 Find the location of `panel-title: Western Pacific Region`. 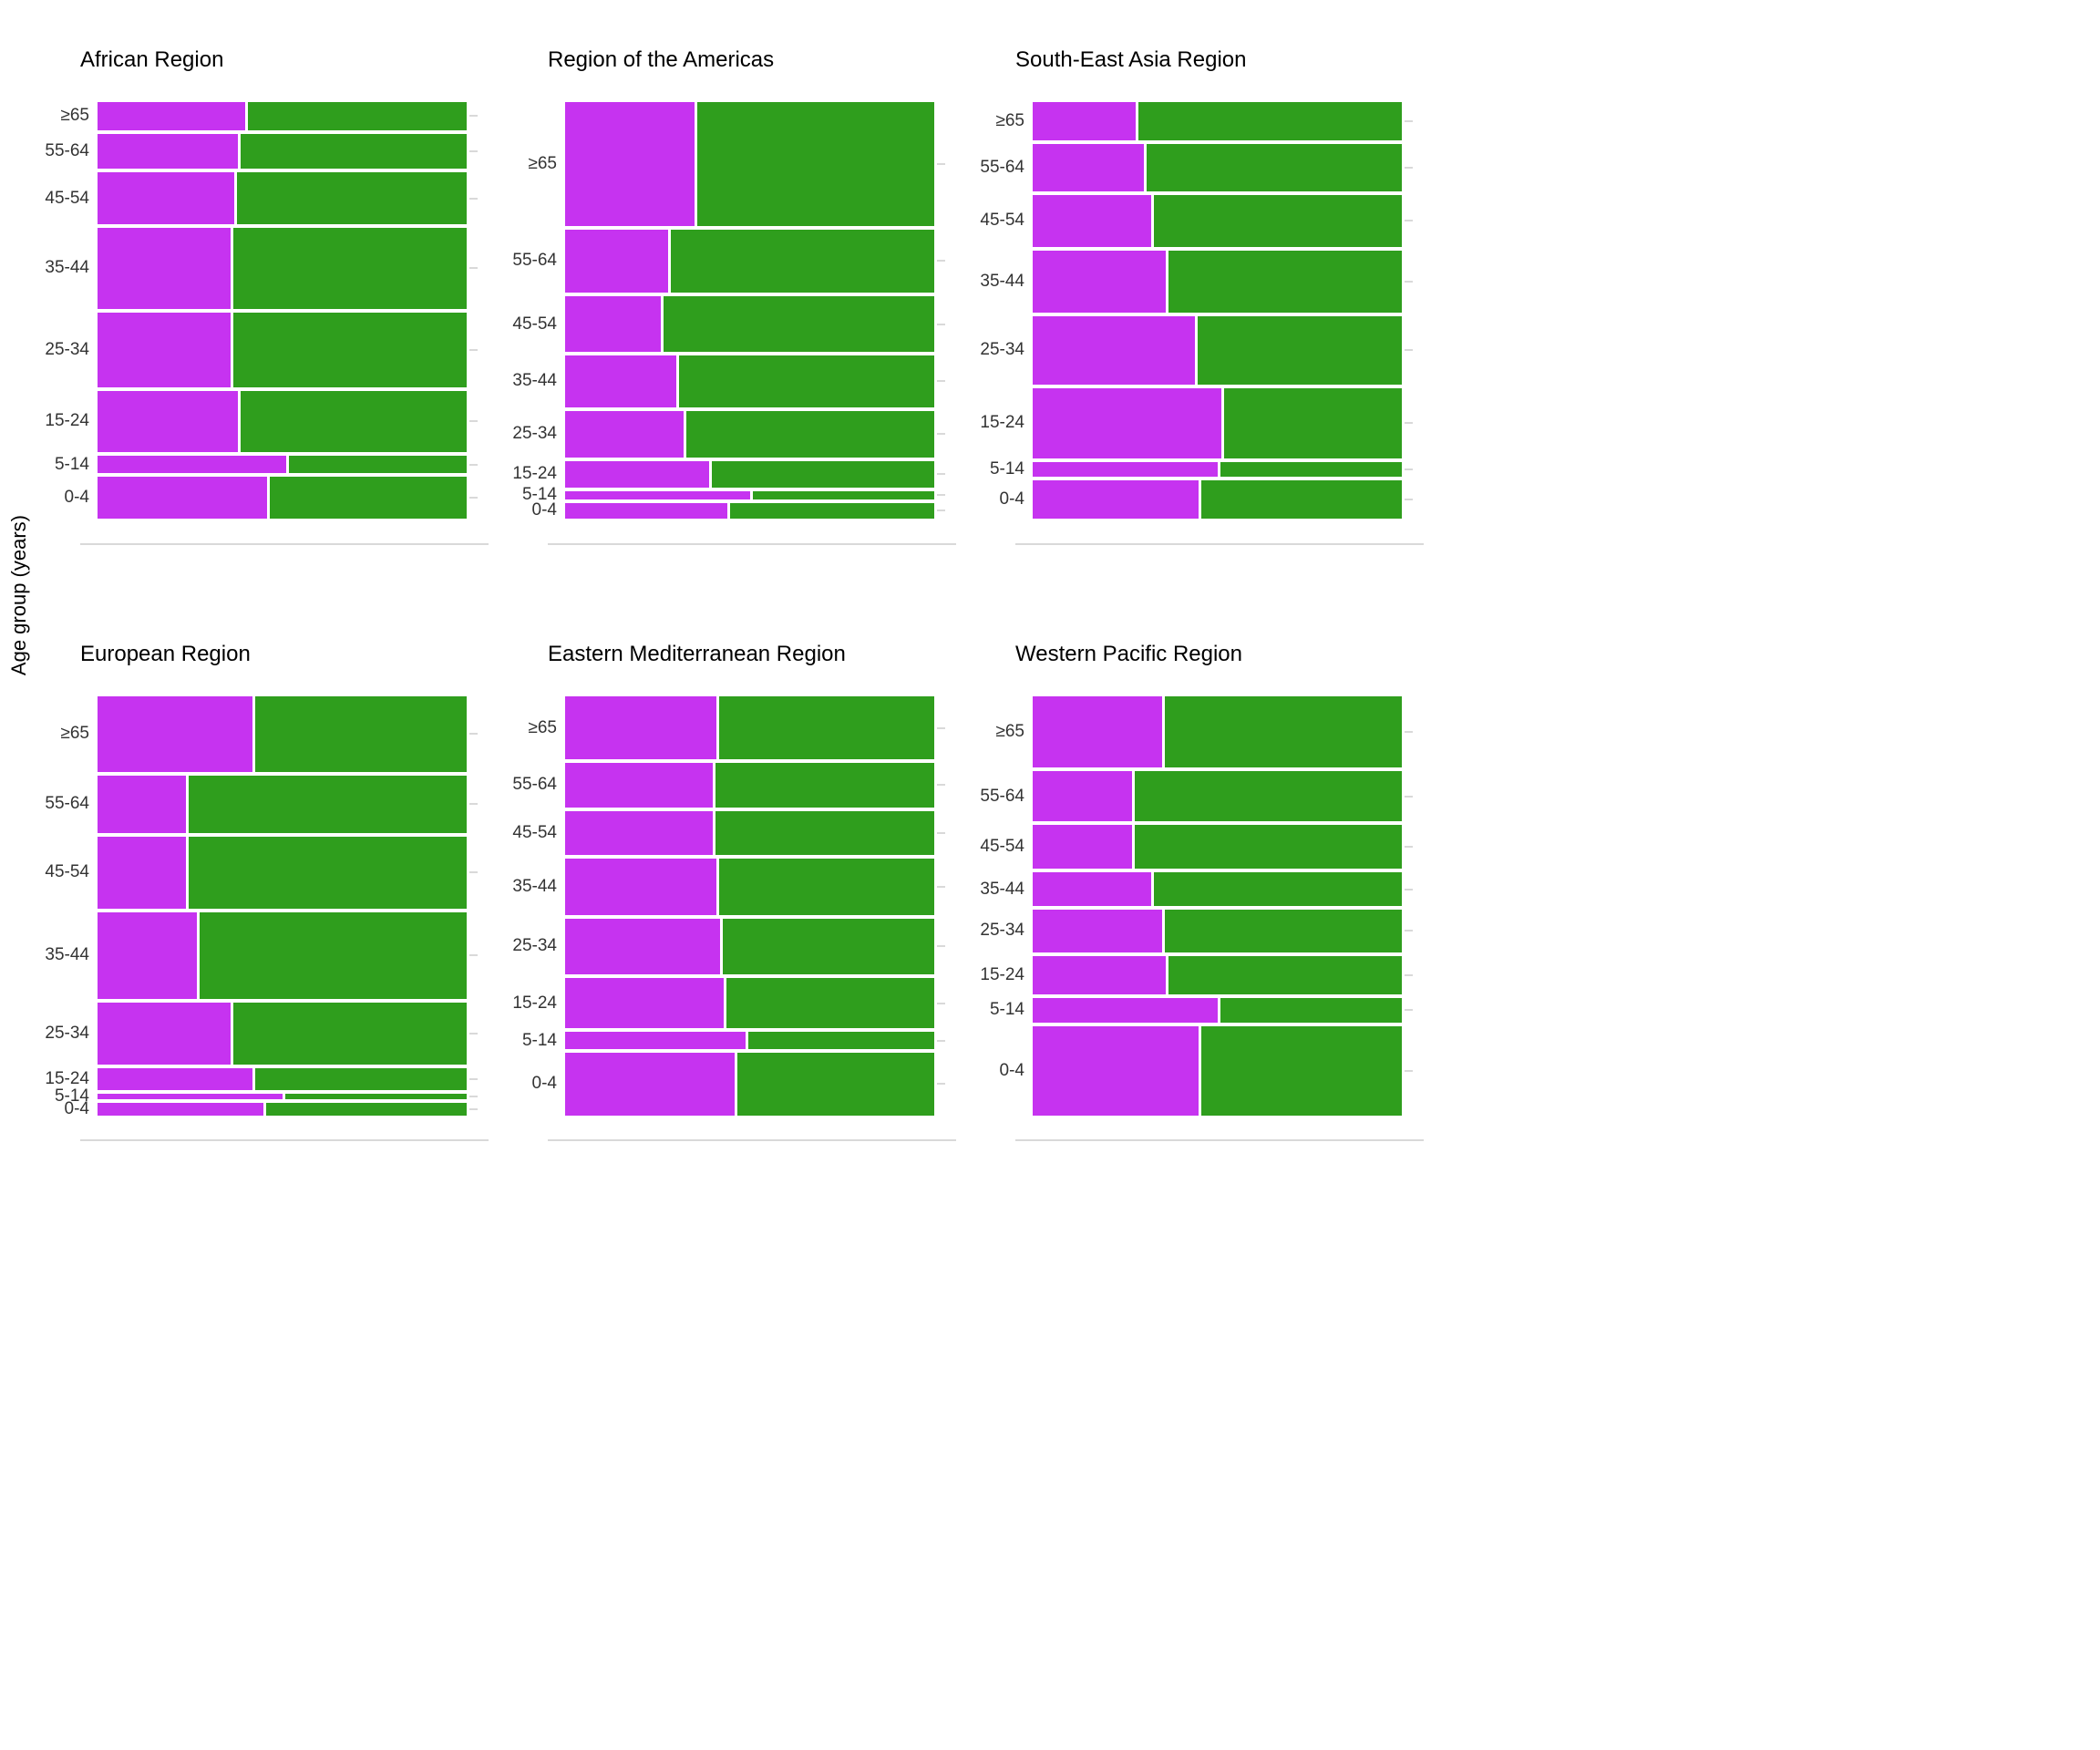

panel-title: Western Pacific Region is located at coordinates (1129, 654).